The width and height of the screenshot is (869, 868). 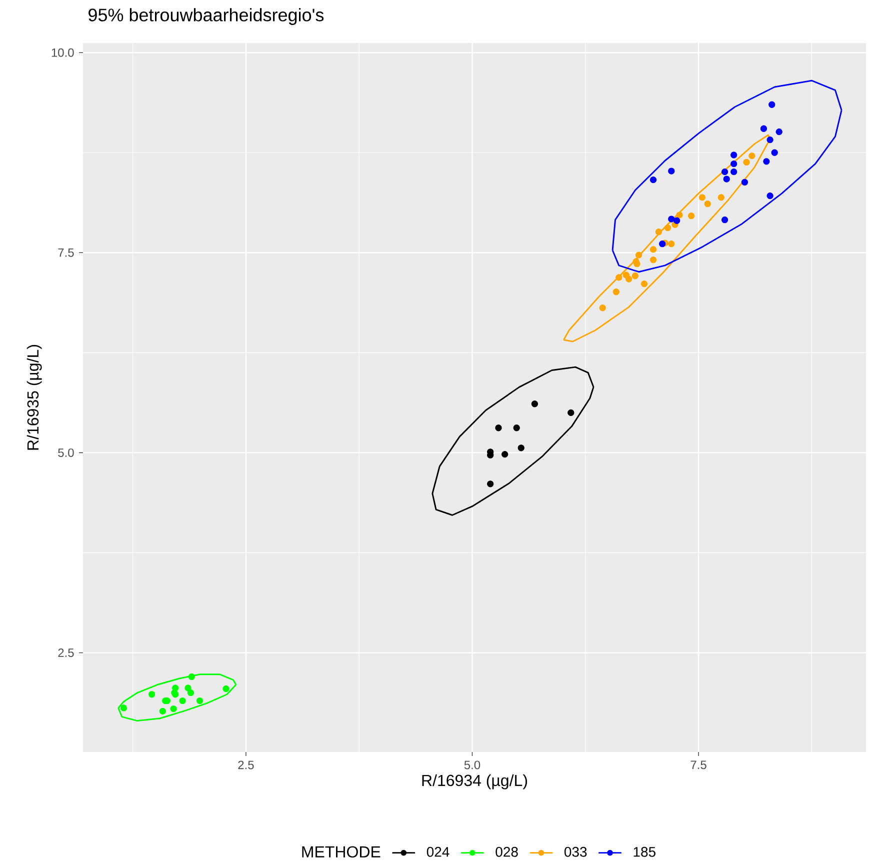 I want to click on legend-label: 024, so click(x=438, y=851).